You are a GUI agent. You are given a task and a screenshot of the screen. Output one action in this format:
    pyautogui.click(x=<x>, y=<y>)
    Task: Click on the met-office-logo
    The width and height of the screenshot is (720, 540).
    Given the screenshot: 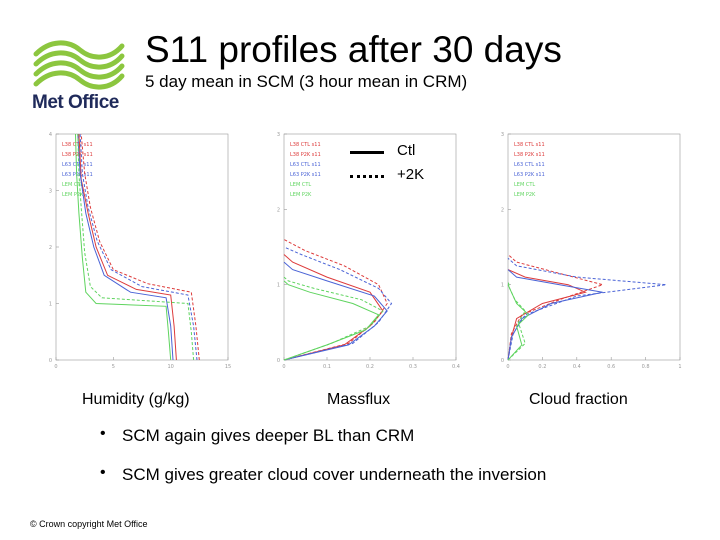 What is the action you would take?
    pyautogui.click(x=78, y=75)
    